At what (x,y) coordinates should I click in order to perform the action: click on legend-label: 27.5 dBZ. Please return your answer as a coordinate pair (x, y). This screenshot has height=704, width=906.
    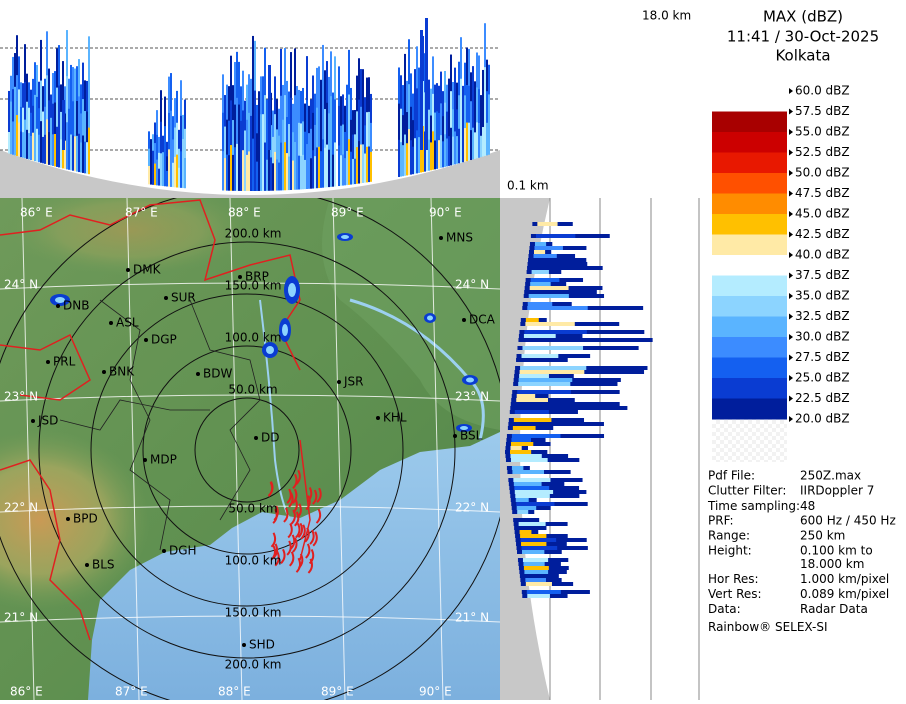
    Looking at the image, I should click on (822, 357).